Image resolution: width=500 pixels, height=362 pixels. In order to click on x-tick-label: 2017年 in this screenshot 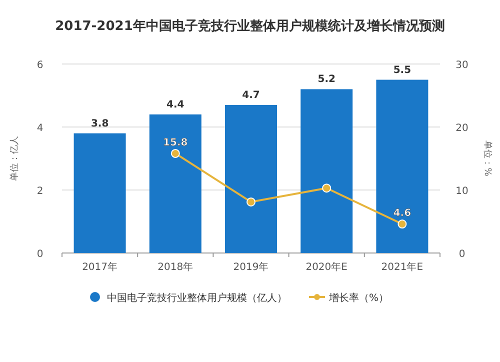, I will do `click(100, 267)`.